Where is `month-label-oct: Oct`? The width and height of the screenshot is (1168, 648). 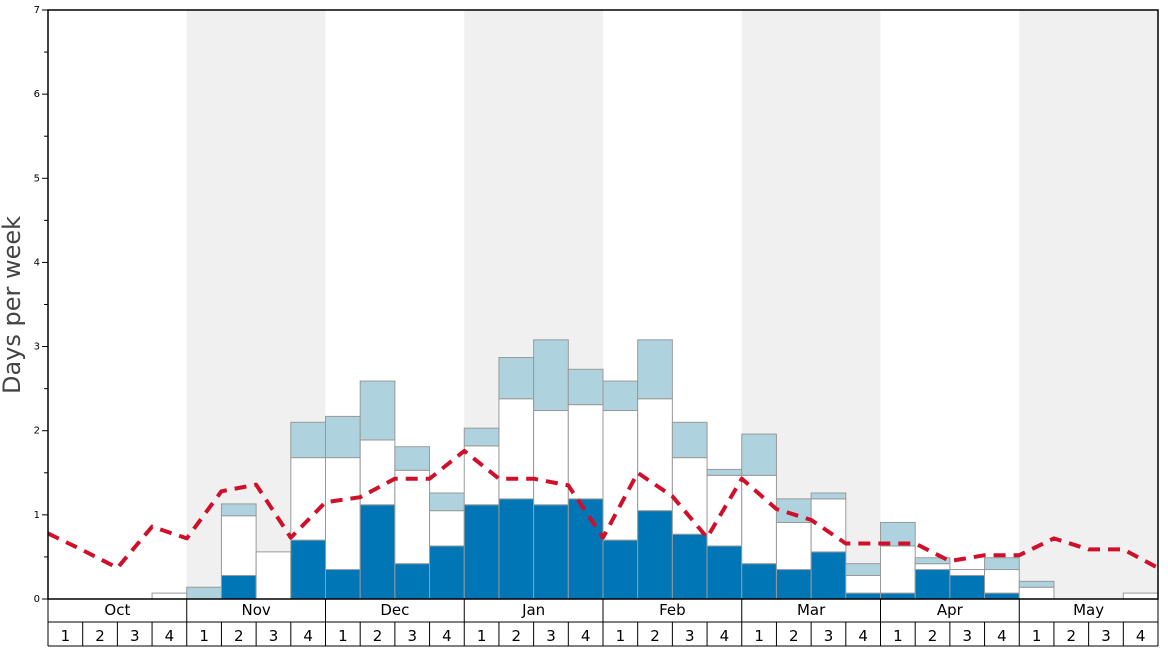
month-label-oct: Oct is located at coordinates (117, 610).